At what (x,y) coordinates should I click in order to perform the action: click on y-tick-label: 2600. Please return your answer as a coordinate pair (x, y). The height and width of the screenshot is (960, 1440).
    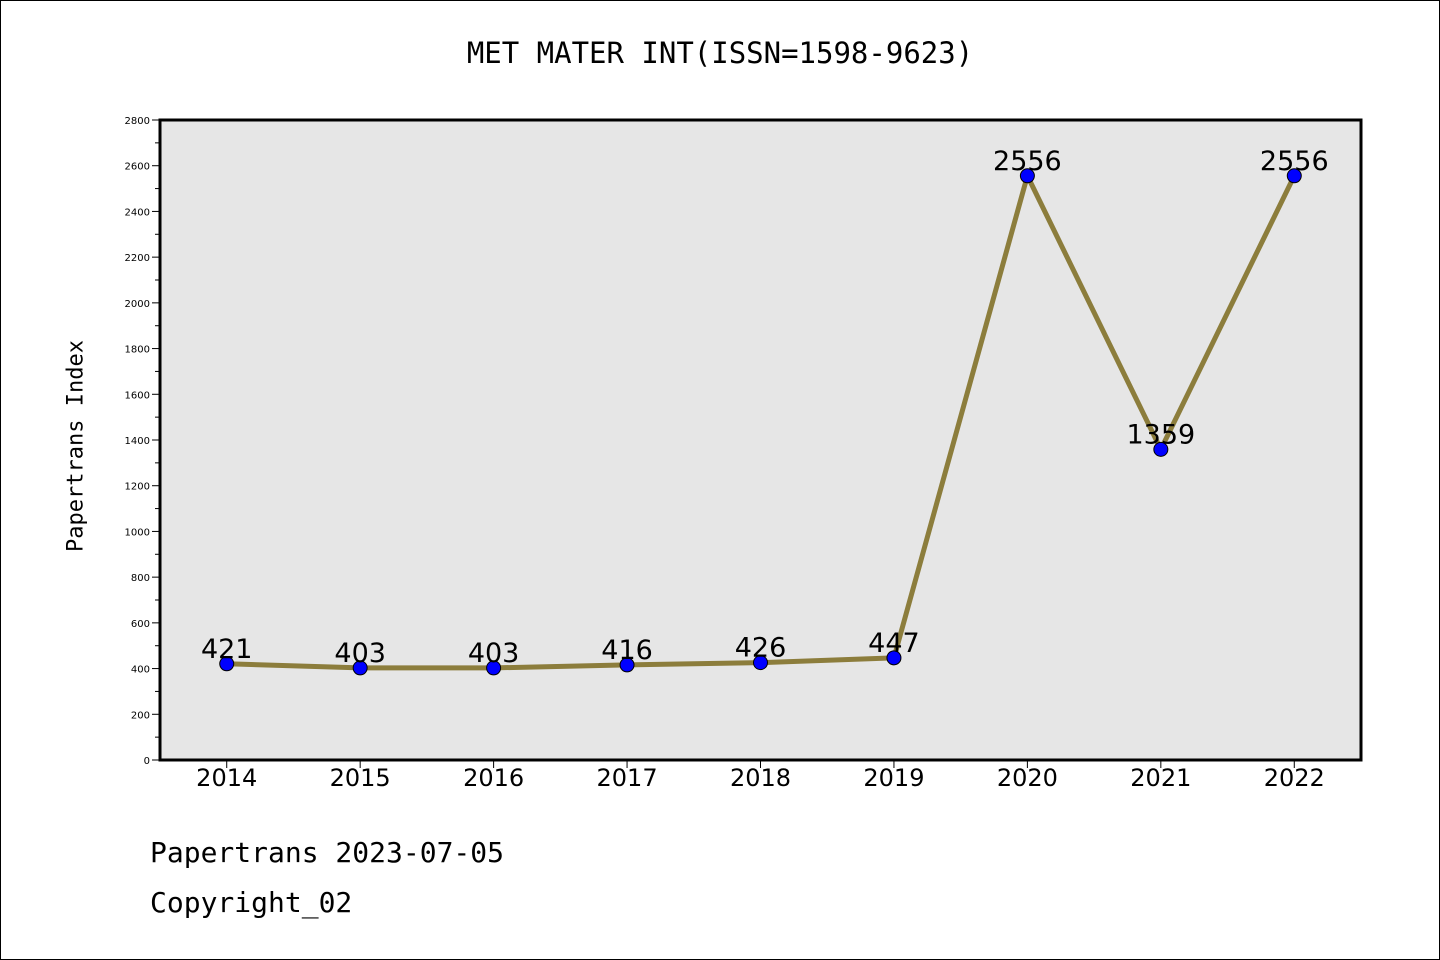
    Looking at the image, I should click on (137, 167).